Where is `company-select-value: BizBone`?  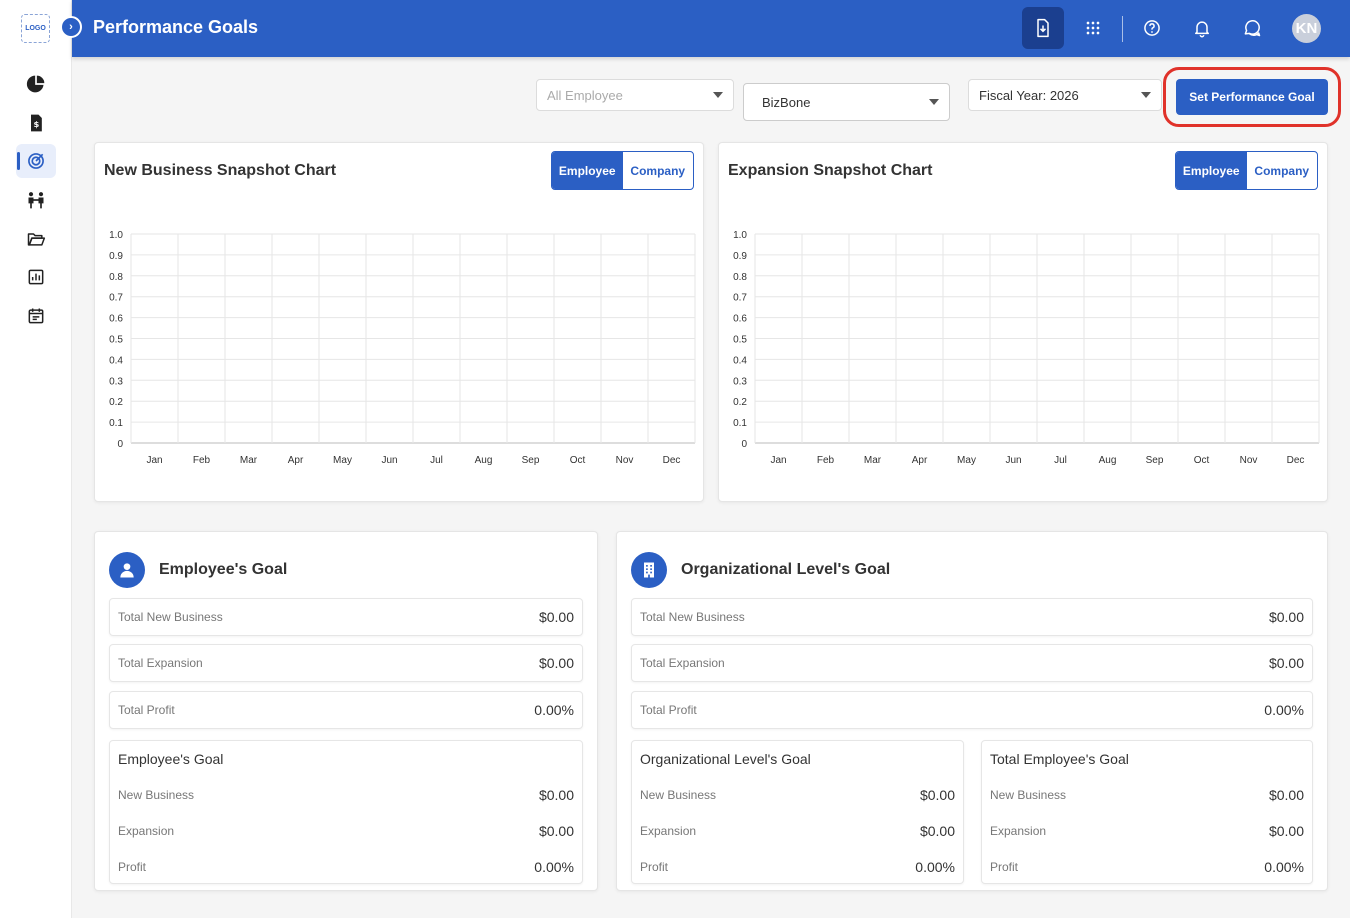 company-select-value: BizBone is located at coordinates (786, 102).